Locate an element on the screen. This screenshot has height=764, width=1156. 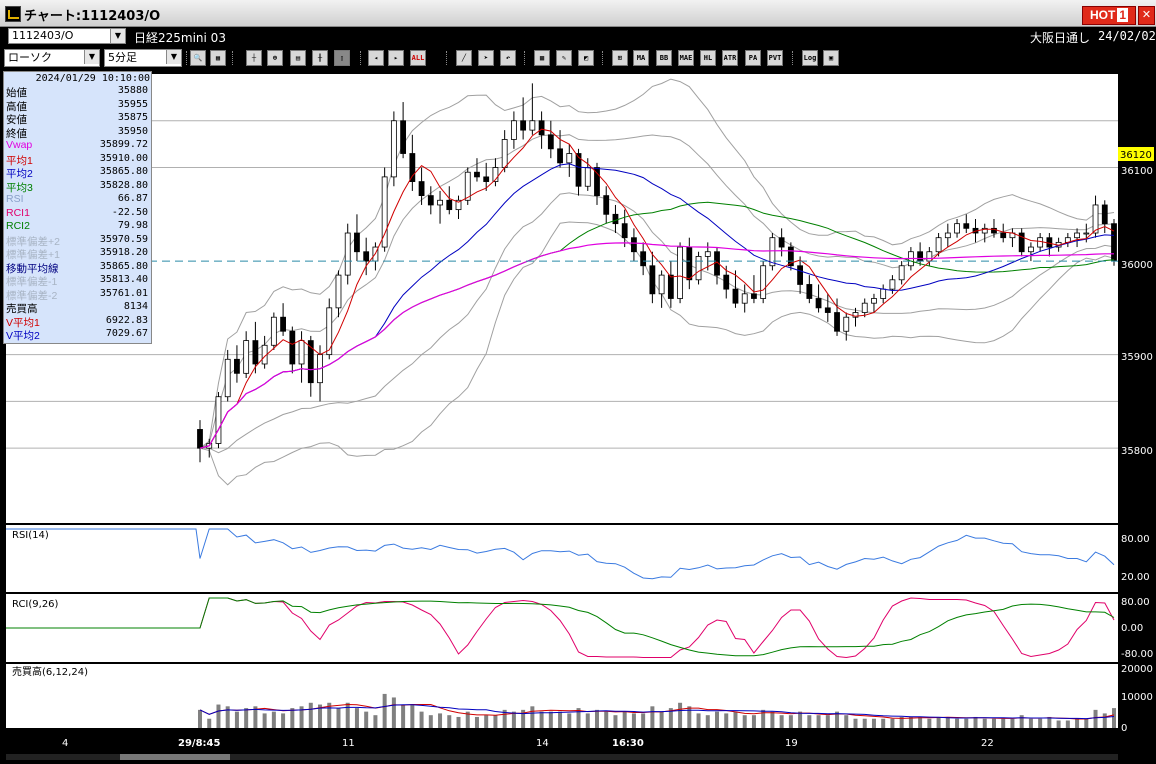
symbol-name: 日経225mini 03 is located at coordinates (180, 38).